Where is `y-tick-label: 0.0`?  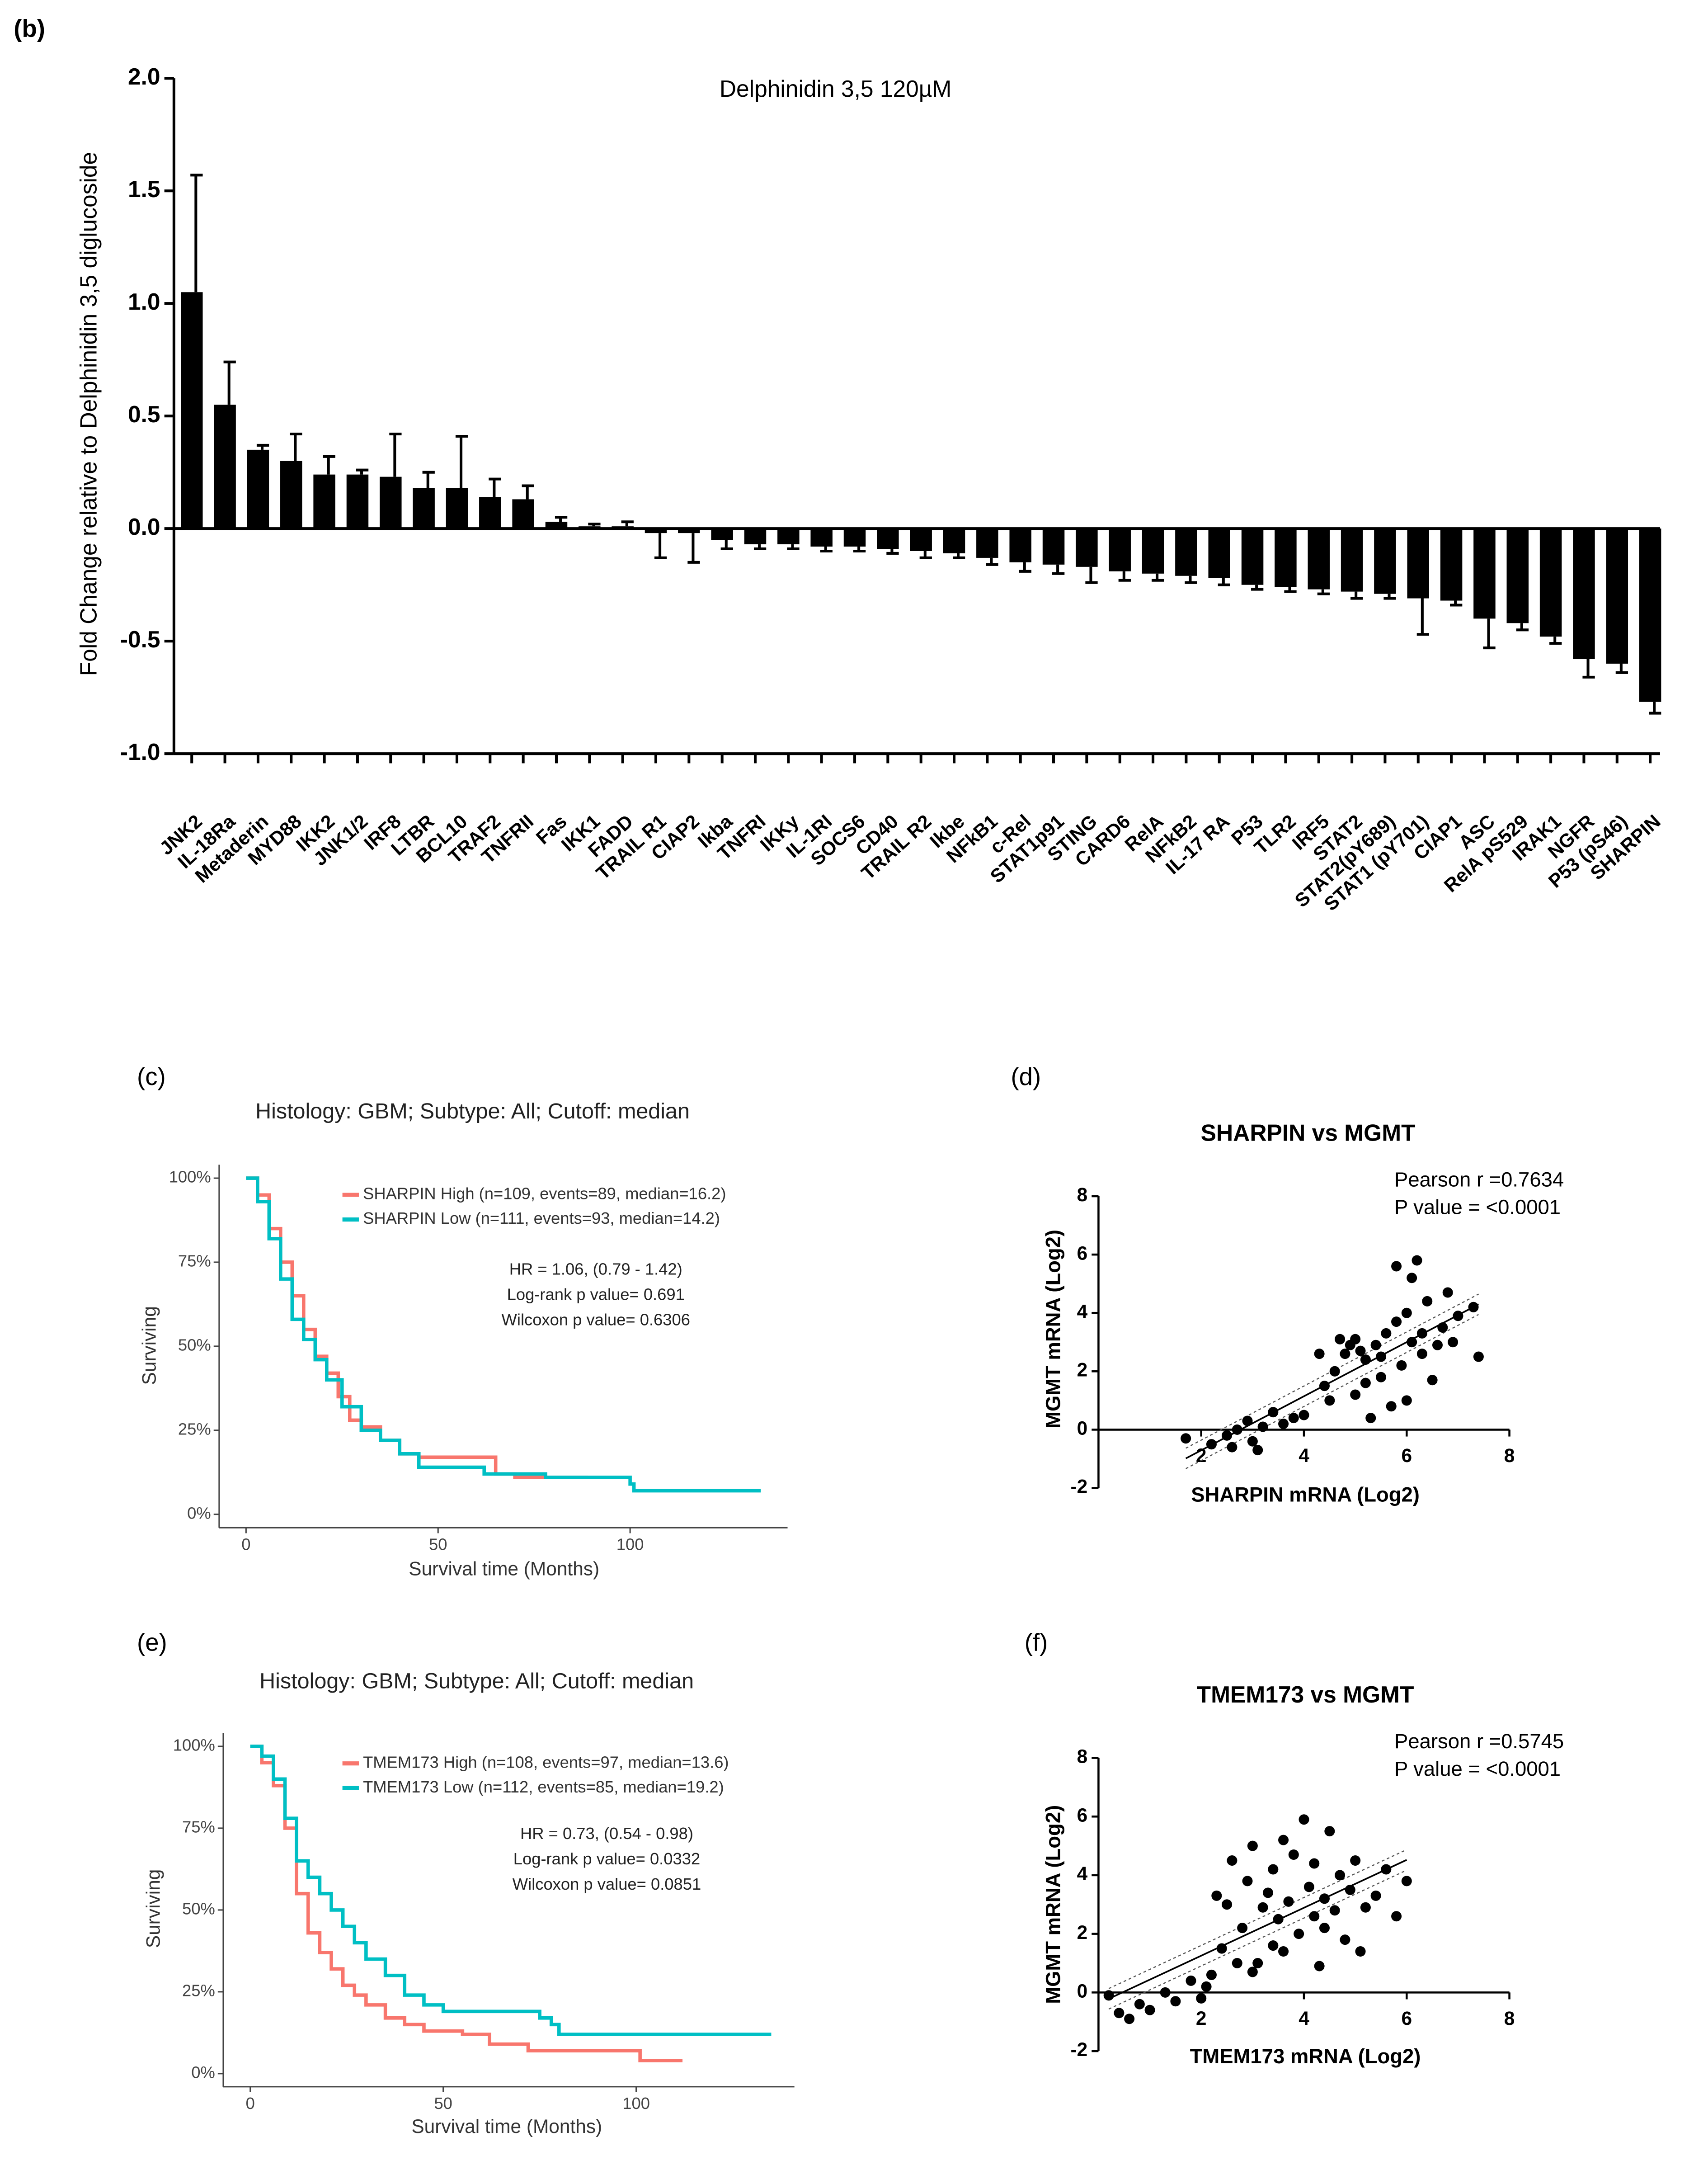
y-tick-label: 0.0 is located at coordinates (144, 527).